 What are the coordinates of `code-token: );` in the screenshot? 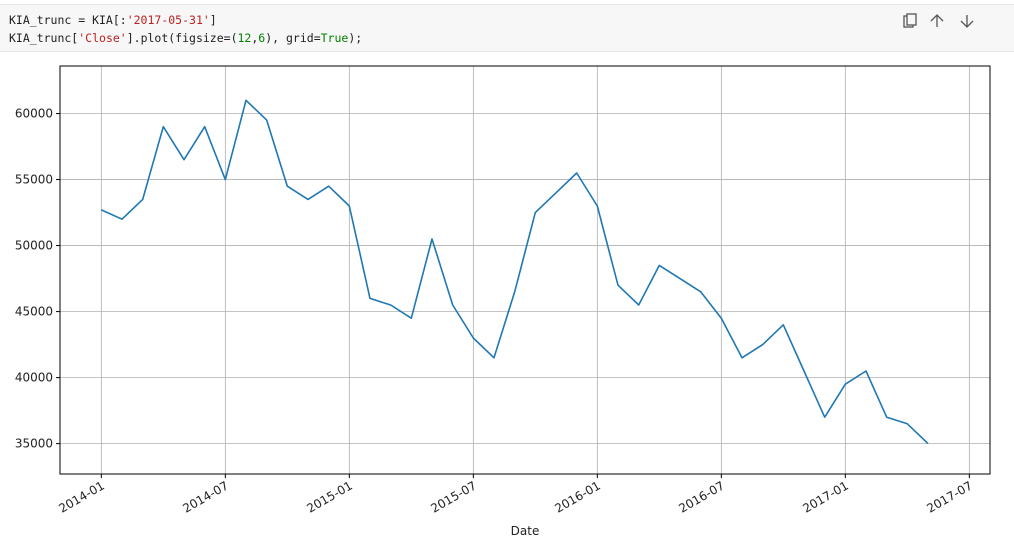 It's located at (355, 38).